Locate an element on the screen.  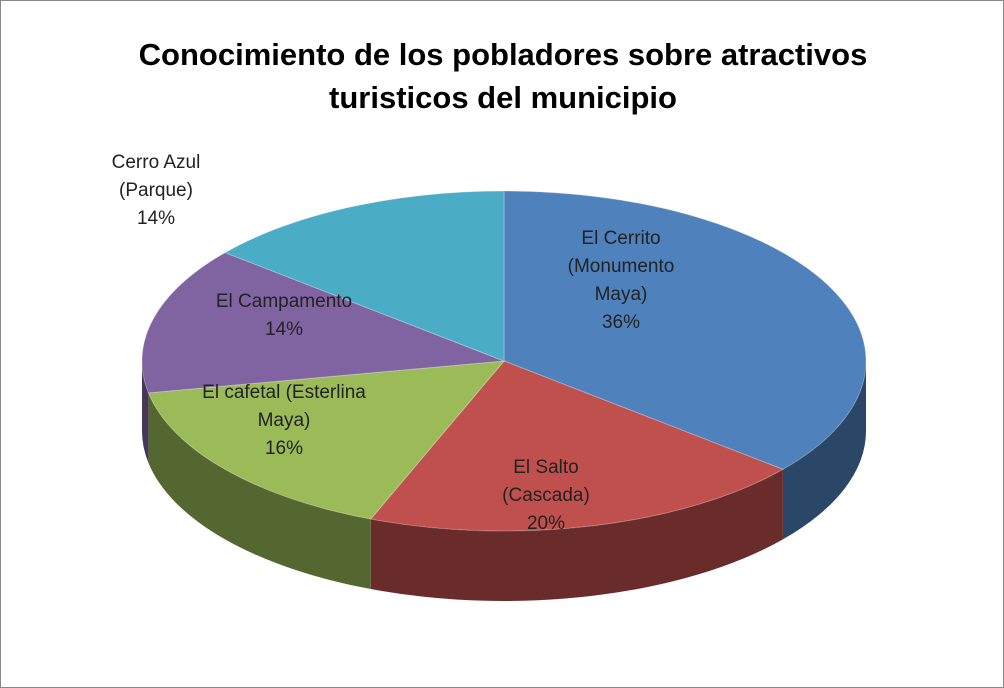
slice-label: Cerro Azul (Parque) 14% is located at coordinates (156, 191).